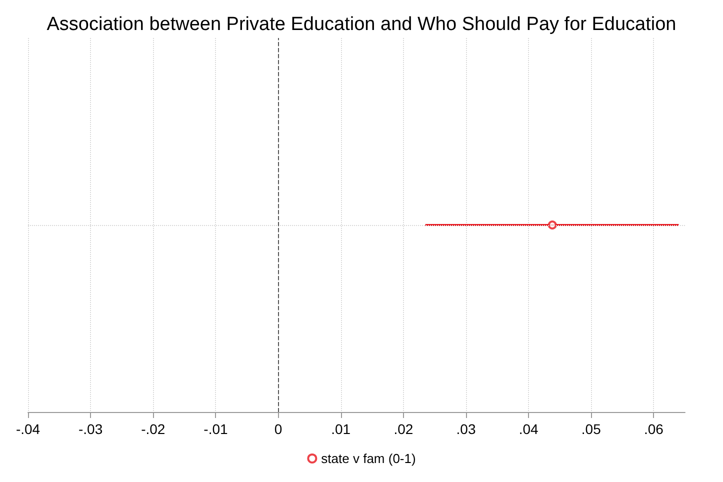 The height and width of the screenshot is (482, 723). I want to click on x-tick-label: -.03, so click(90, 429).